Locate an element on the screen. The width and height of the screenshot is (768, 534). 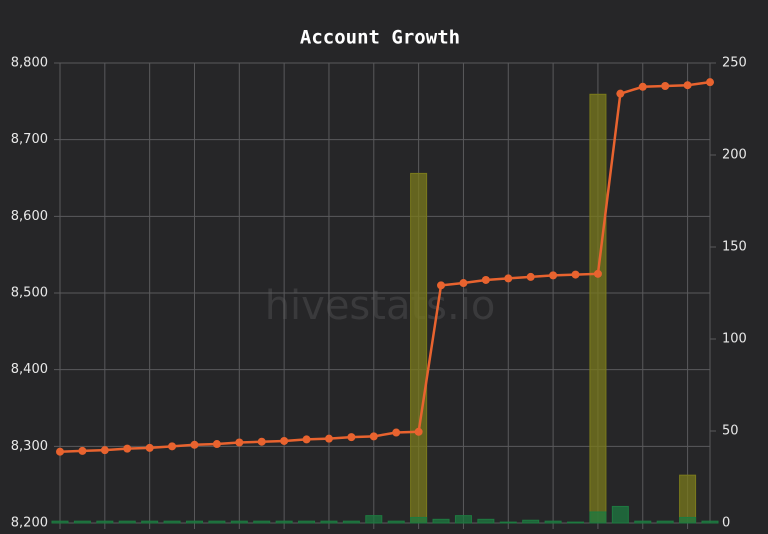
y-tick-label: 8,300 is located at coordinates (29, 446).